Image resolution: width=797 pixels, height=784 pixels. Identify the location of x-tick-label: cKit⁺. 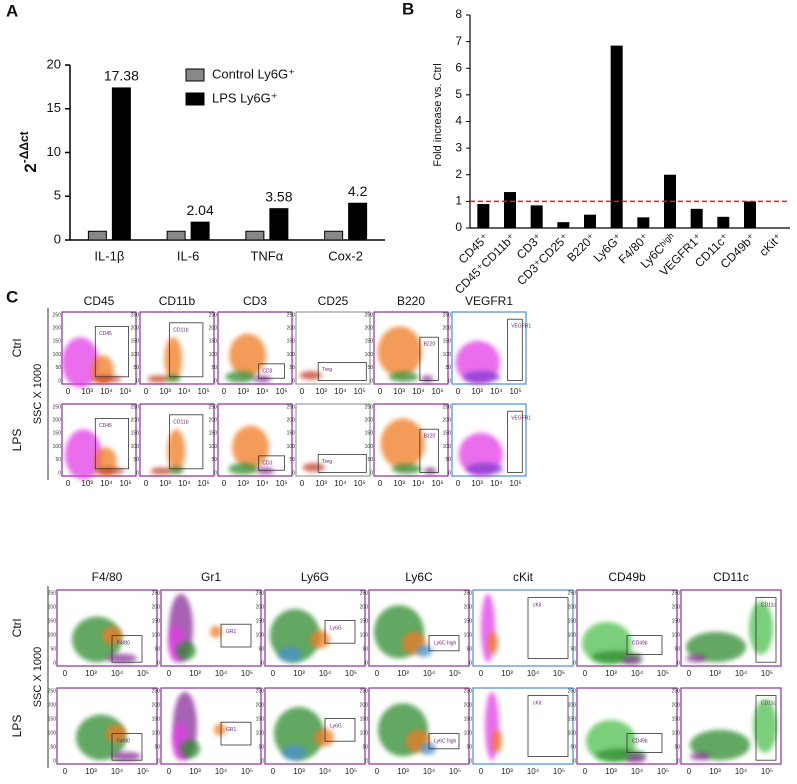
(771, 244).